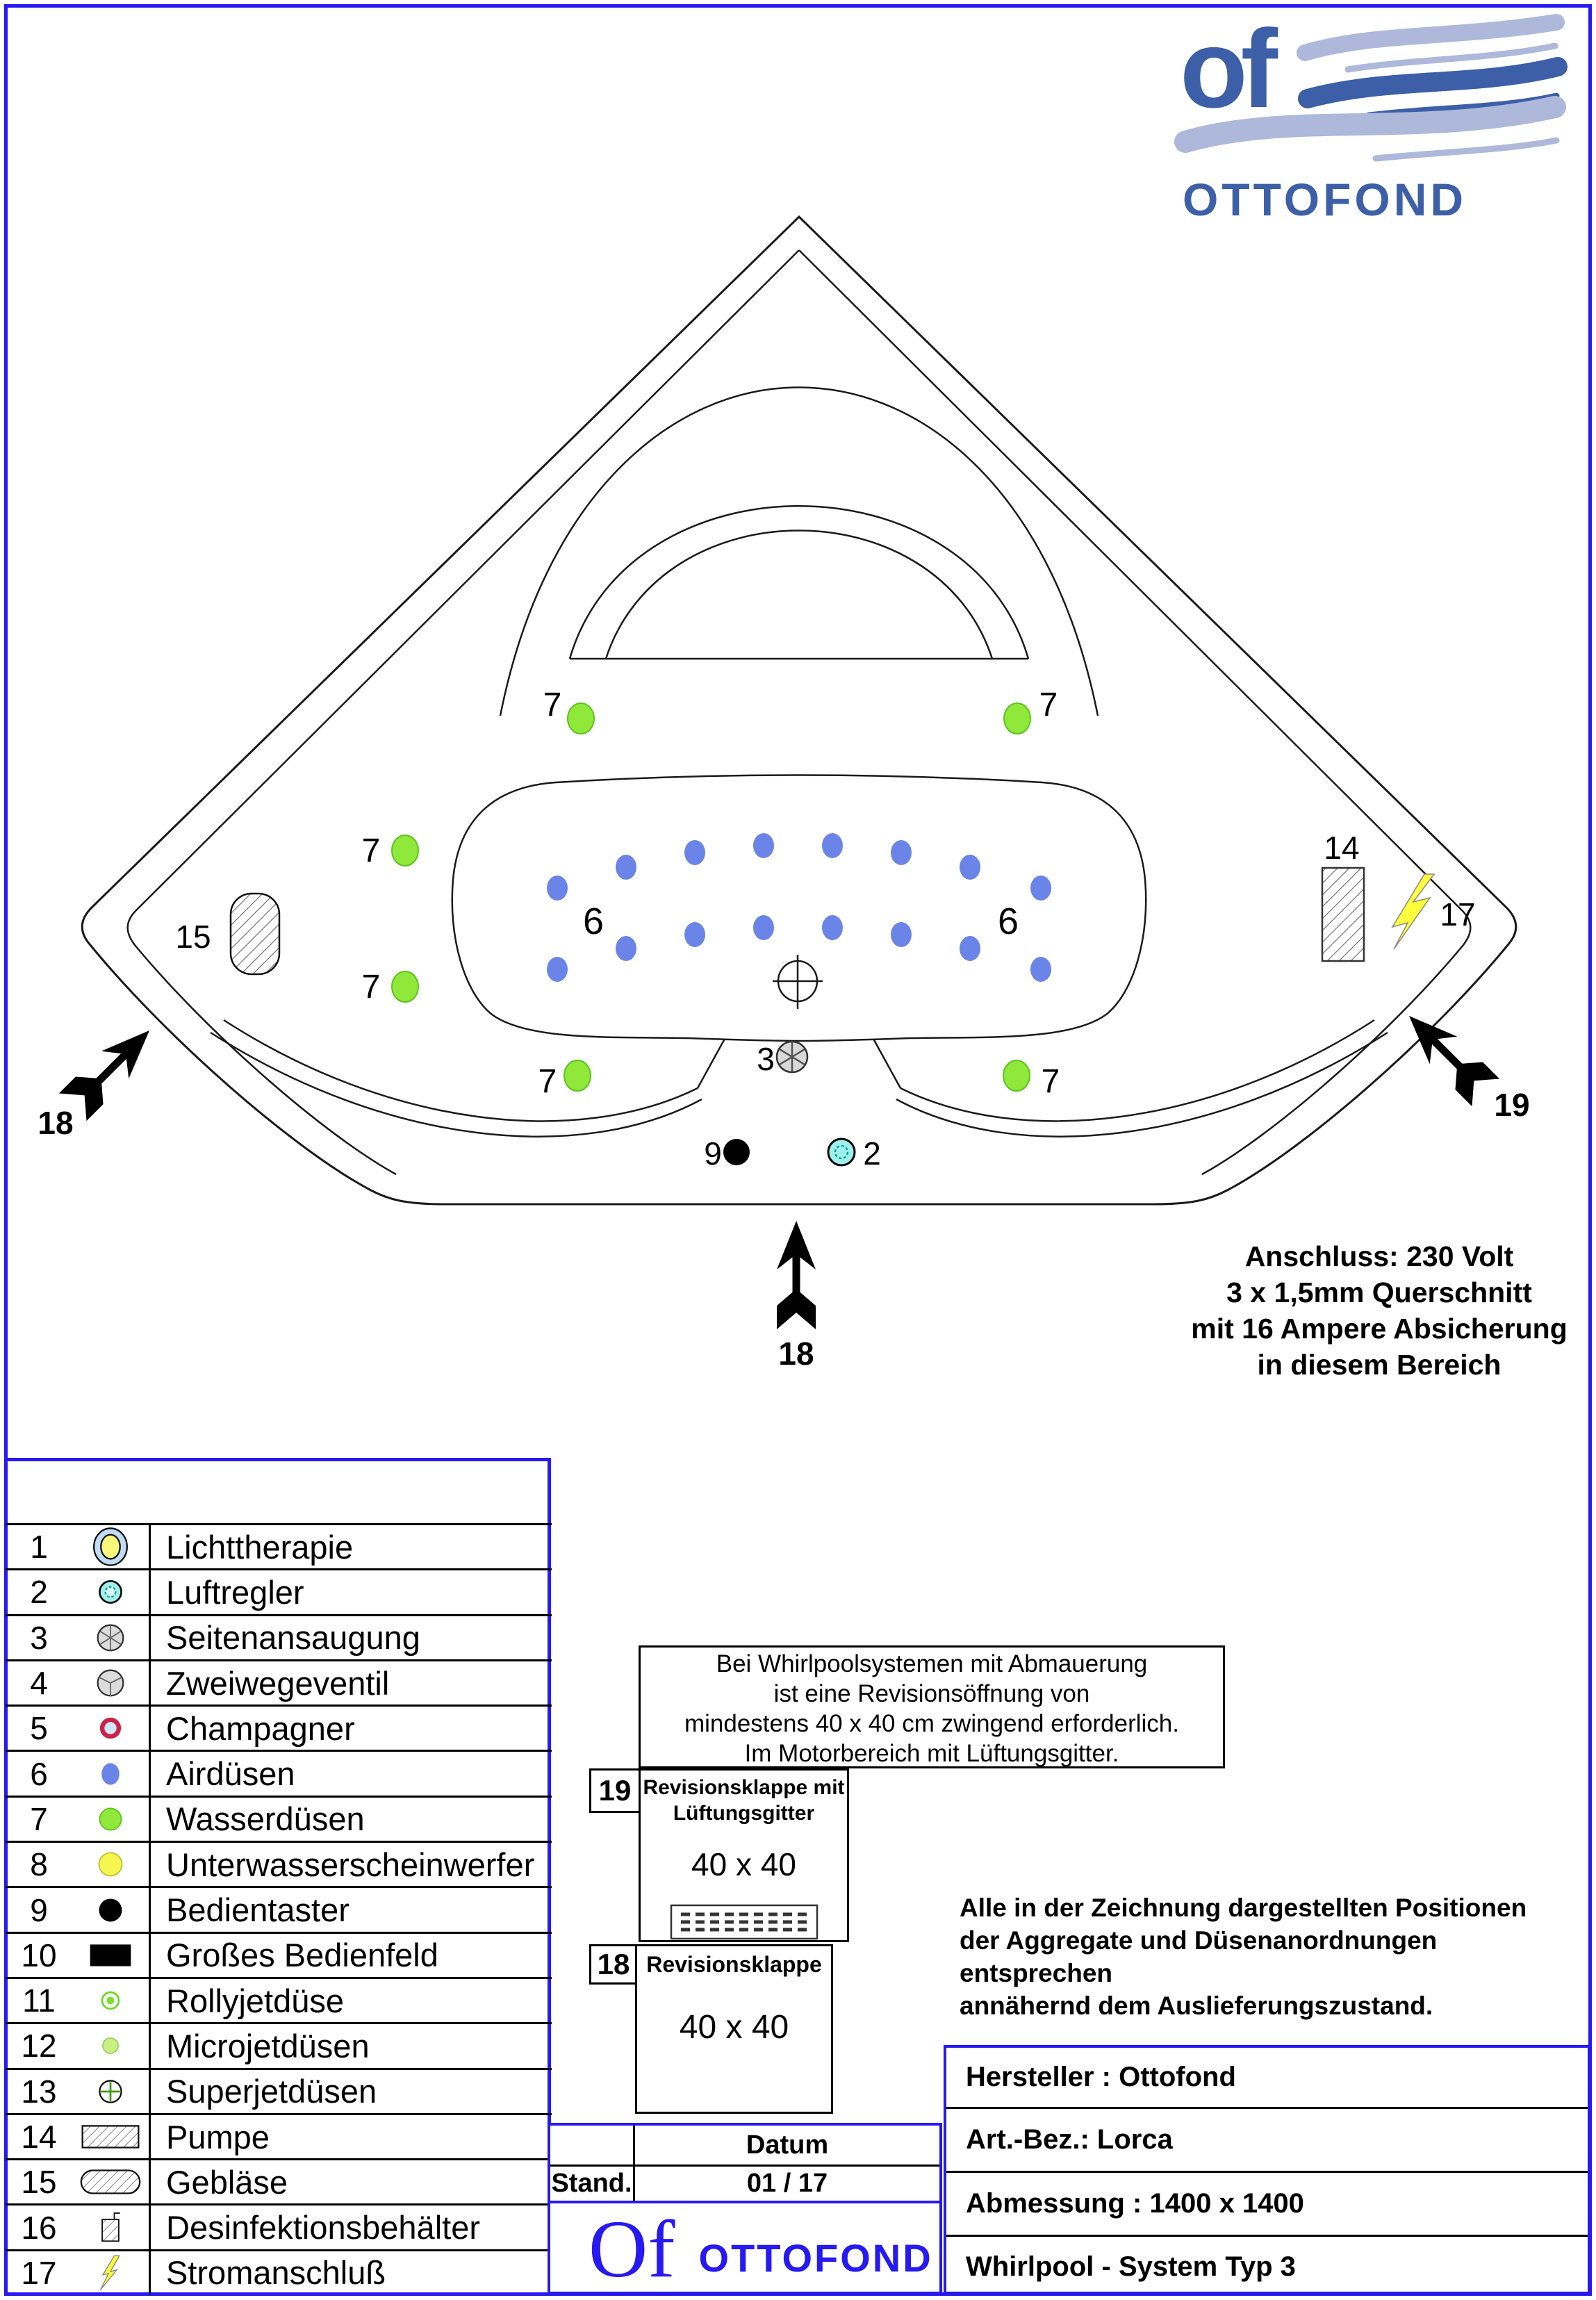 The width and height of the screenshot is (1596, 2300). What do you see at coordinates (1267, 2203) in the screenshot?
I see `product-info-row: Abmessung : 1400 x 1400` at bounding box center [1267, 2203].